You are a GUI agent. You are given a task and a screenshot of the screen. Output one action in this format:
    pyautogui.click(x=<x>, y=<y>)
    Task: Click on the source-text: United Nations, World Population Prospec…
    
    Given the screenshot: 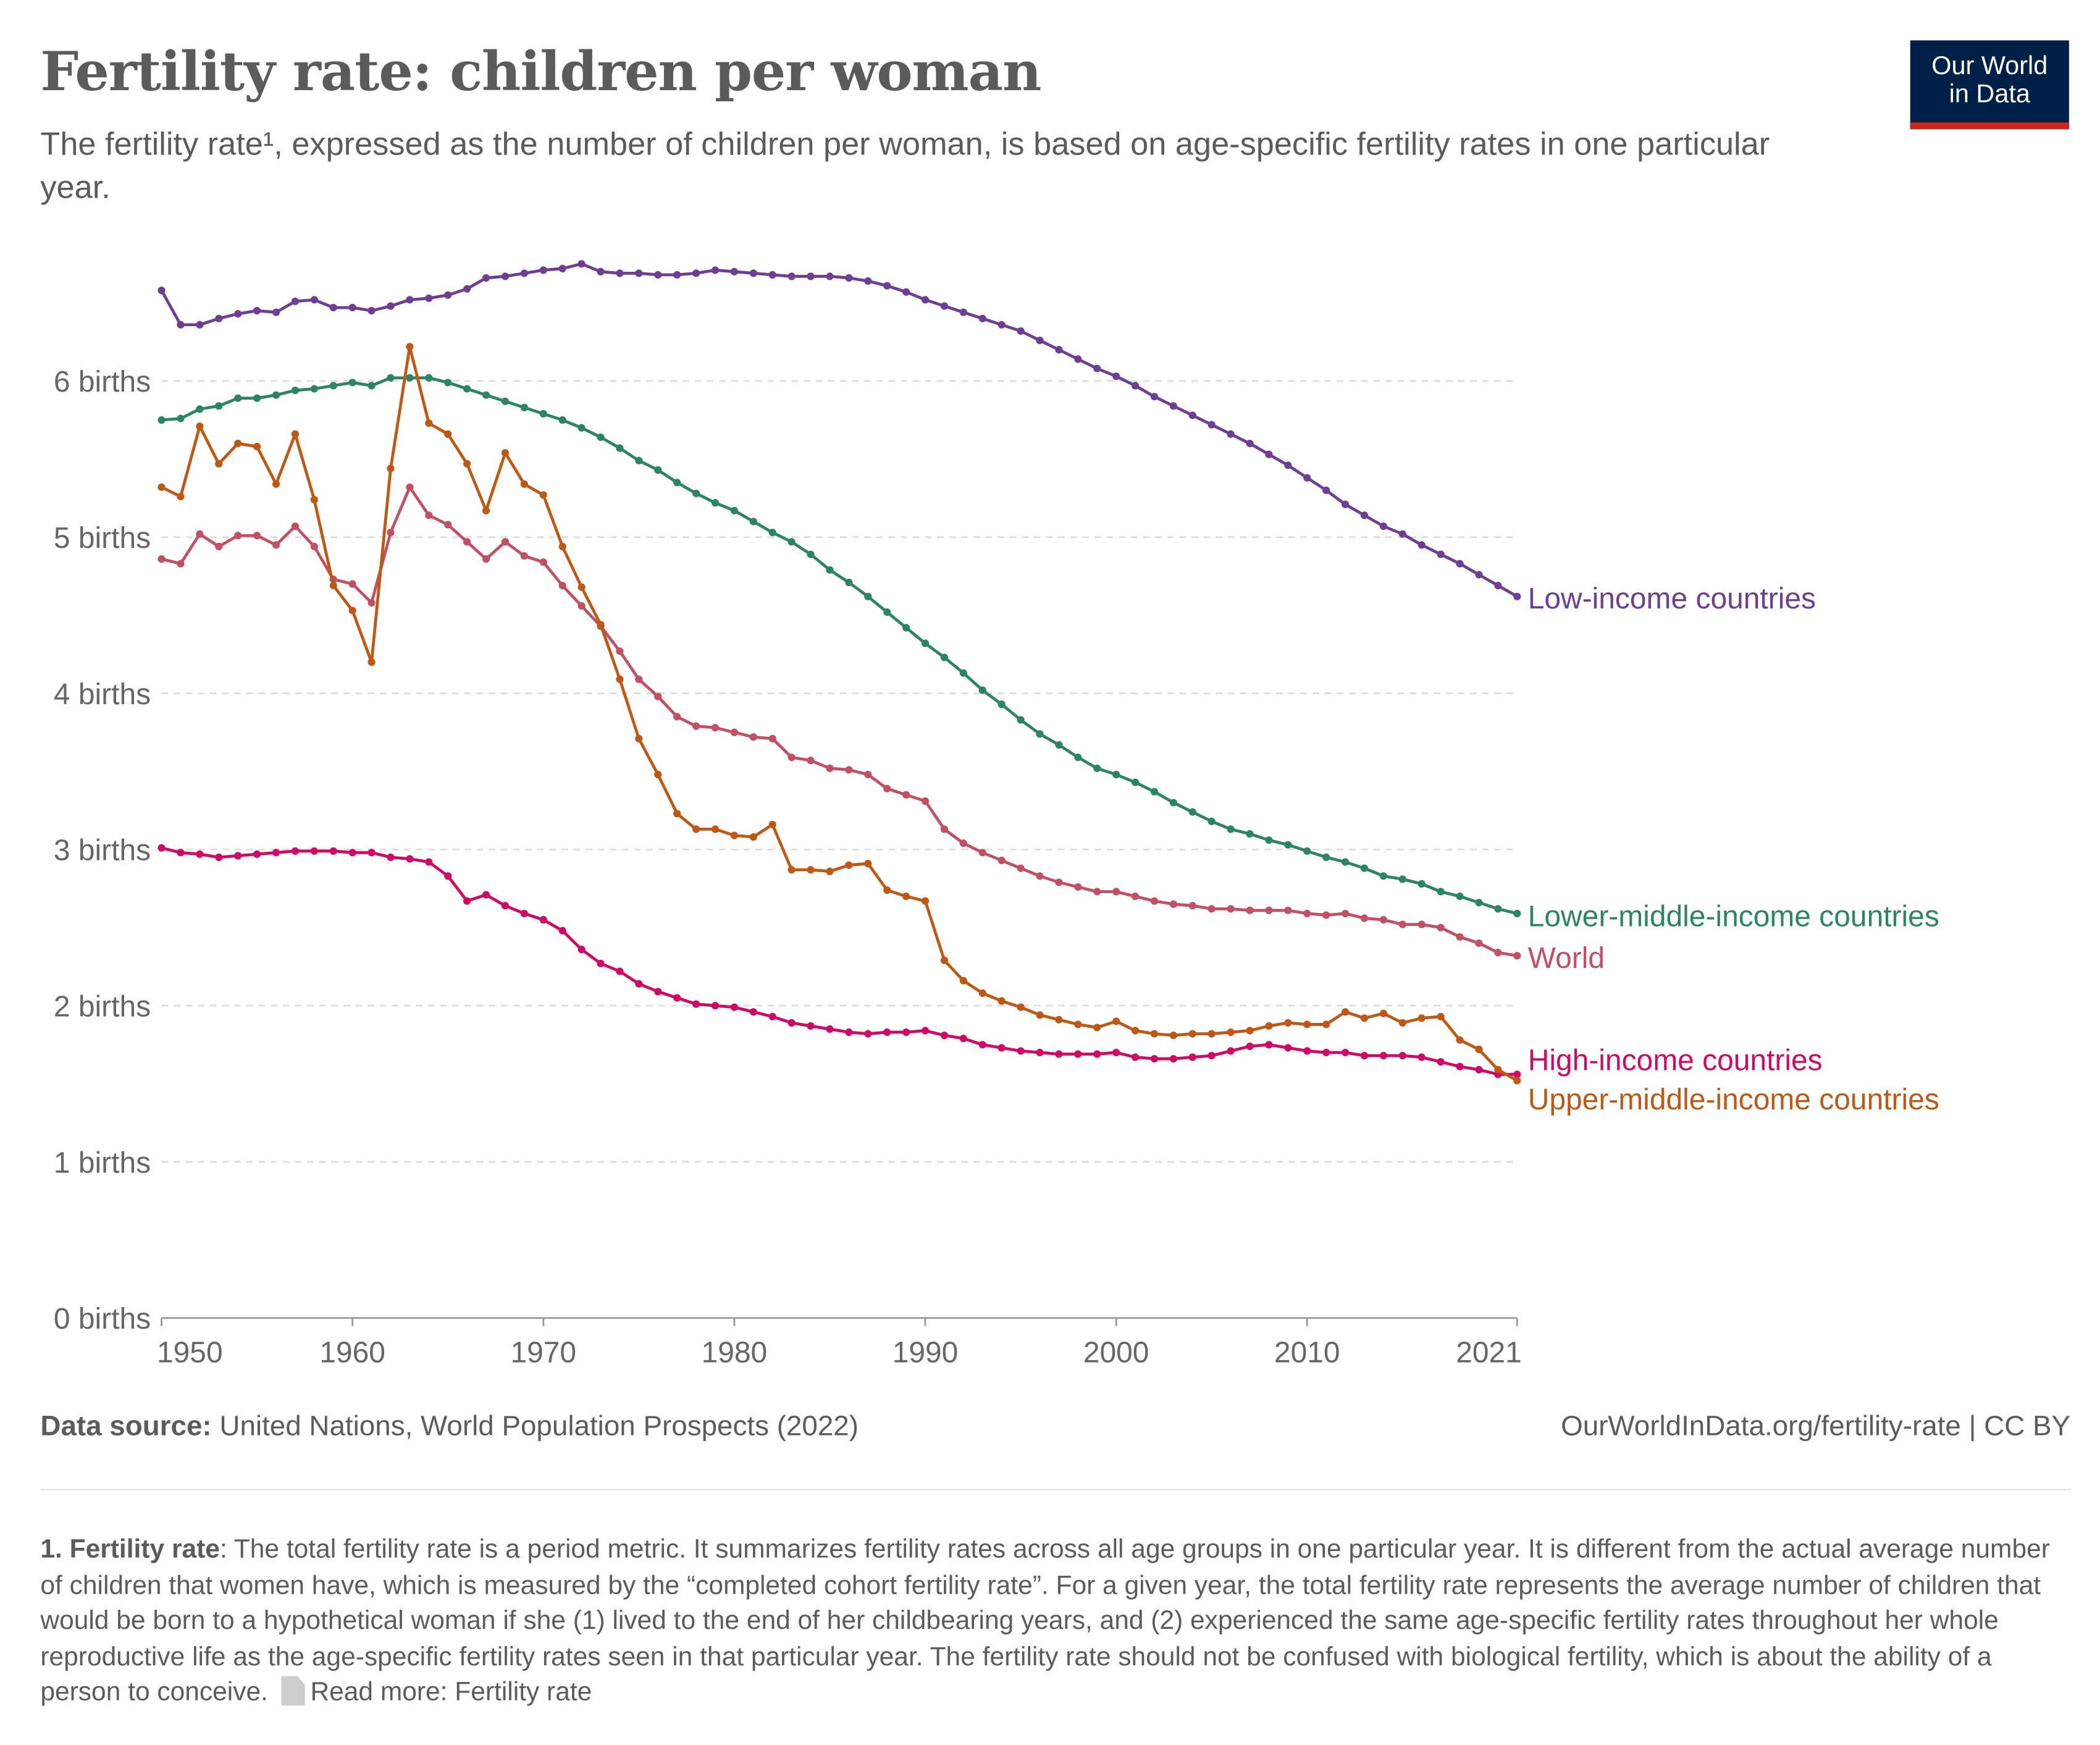 What is the action you would take?
    pyautogui.click(x=539, y=1426)
    